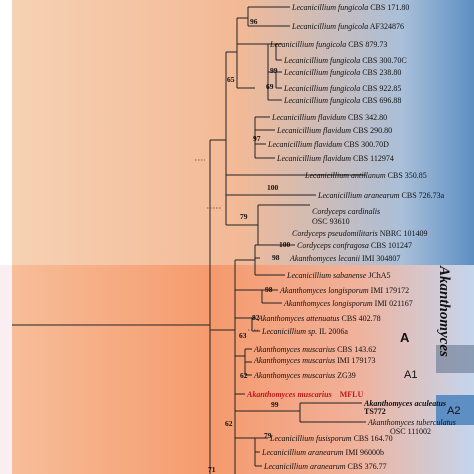 This screenshot has width=474, height=474. Describe the element at coordinates (410, 375) in the screenshot. I see `clade-box-a1-label: A1` at that location.